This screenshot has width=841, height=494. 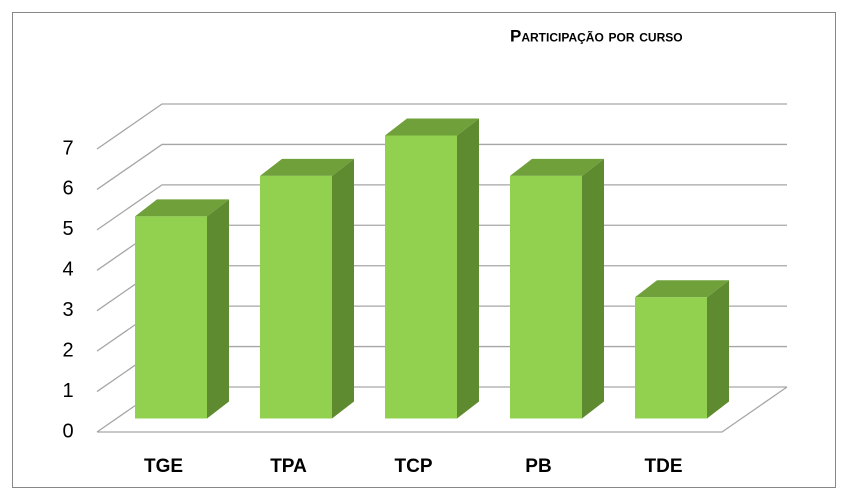 What do you see at coordinates (163, 466) in the screenshot?
I see `x-tick-label: TGE` at bounding box center [163, 466].